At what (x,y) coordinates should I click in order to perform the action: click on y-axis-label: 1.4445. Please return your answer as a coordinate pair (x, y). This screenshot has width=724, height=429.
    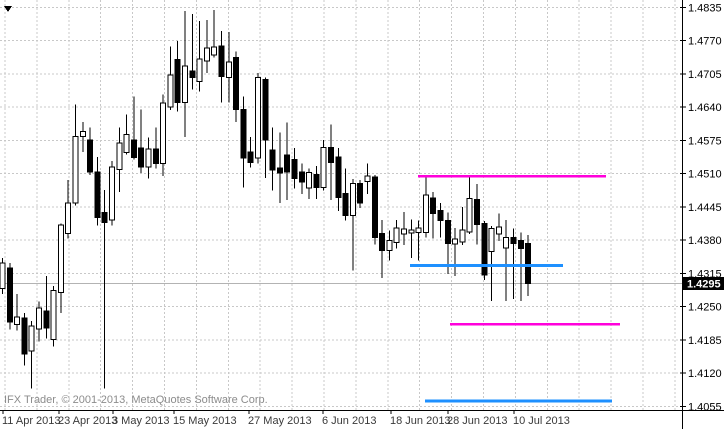
    Looking at the image, I should click on (705, 208).